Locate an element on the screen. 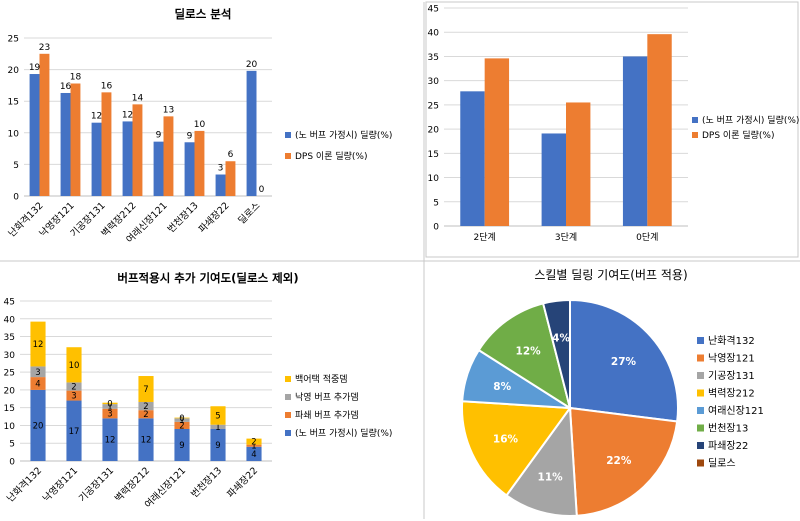 The width and height of the screenshot is (800, 521). x-tick-label: 번천장13 is located at coordinates (183, 217).